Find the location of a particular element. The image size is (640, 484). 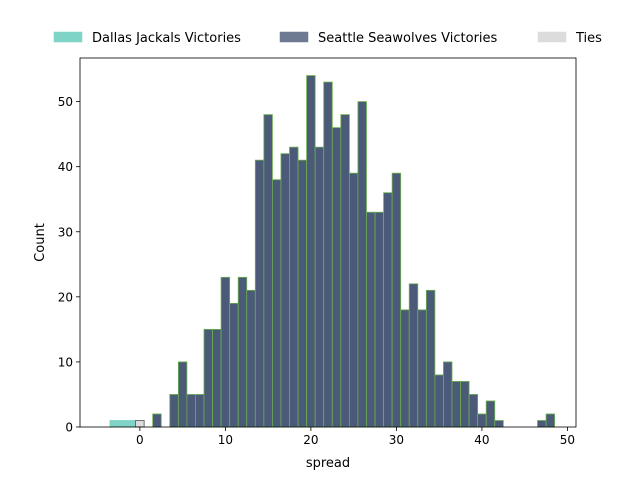

y-axis-label: Count is located at coordinates (40, 242).